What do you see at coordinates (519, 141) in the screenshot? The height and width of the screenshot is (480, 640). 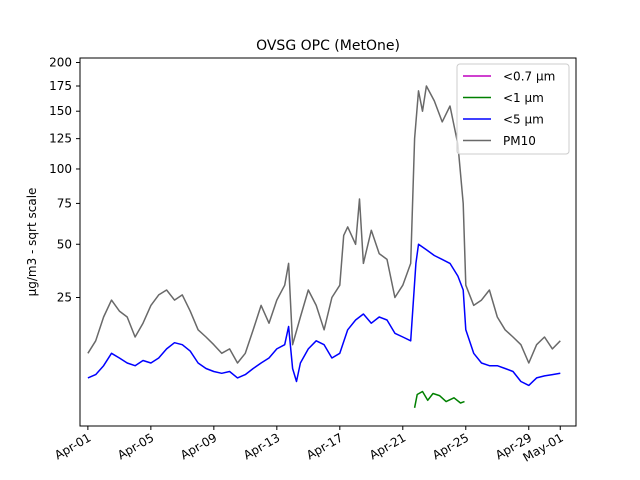 I see `legend-label: PM10` at bounding box center [519, 141].